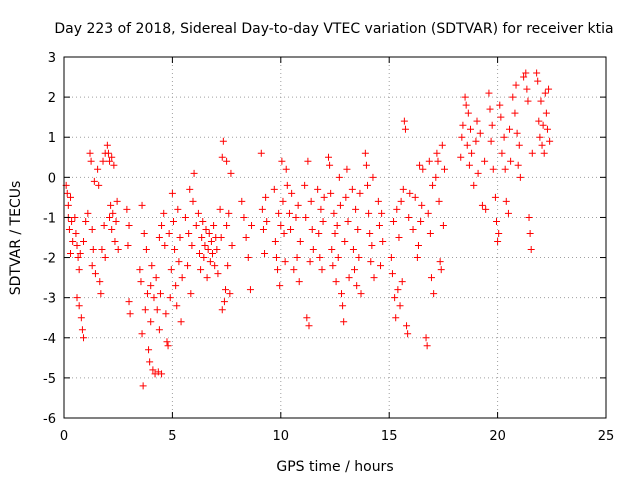 Image resolution: width=640 pixels, height=480 pixels. Describe the element at coordinates (172, 436) in the screenshot. I see `x-tick-label: 5` at that location.